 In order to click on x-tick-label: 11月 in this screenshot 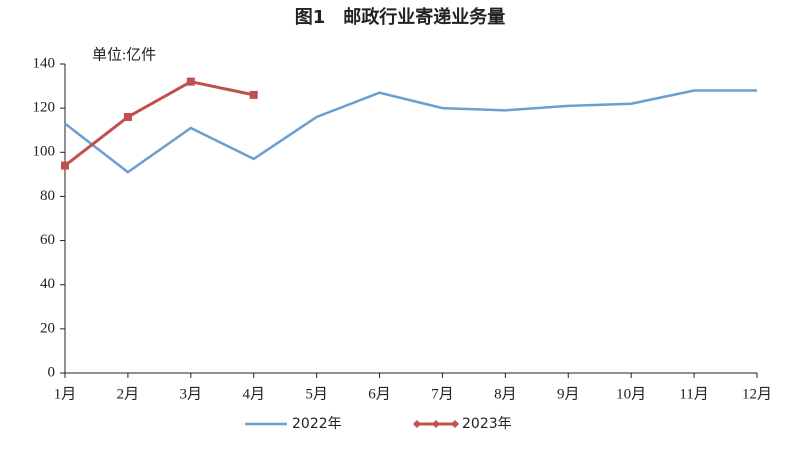, I will do `click(693, 394)`.